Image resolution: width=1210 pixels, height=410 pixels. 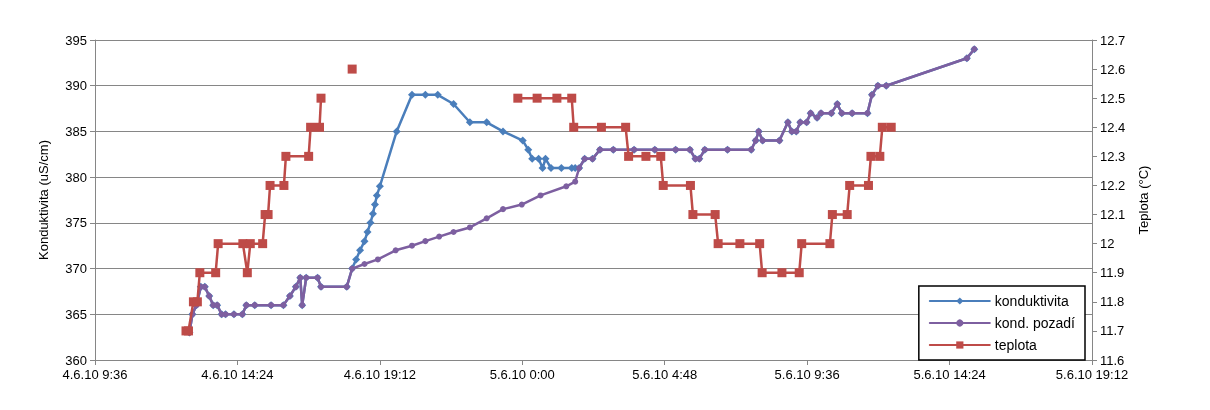 I want to click on y-tick-label: 395, so click(x=76, y=40).